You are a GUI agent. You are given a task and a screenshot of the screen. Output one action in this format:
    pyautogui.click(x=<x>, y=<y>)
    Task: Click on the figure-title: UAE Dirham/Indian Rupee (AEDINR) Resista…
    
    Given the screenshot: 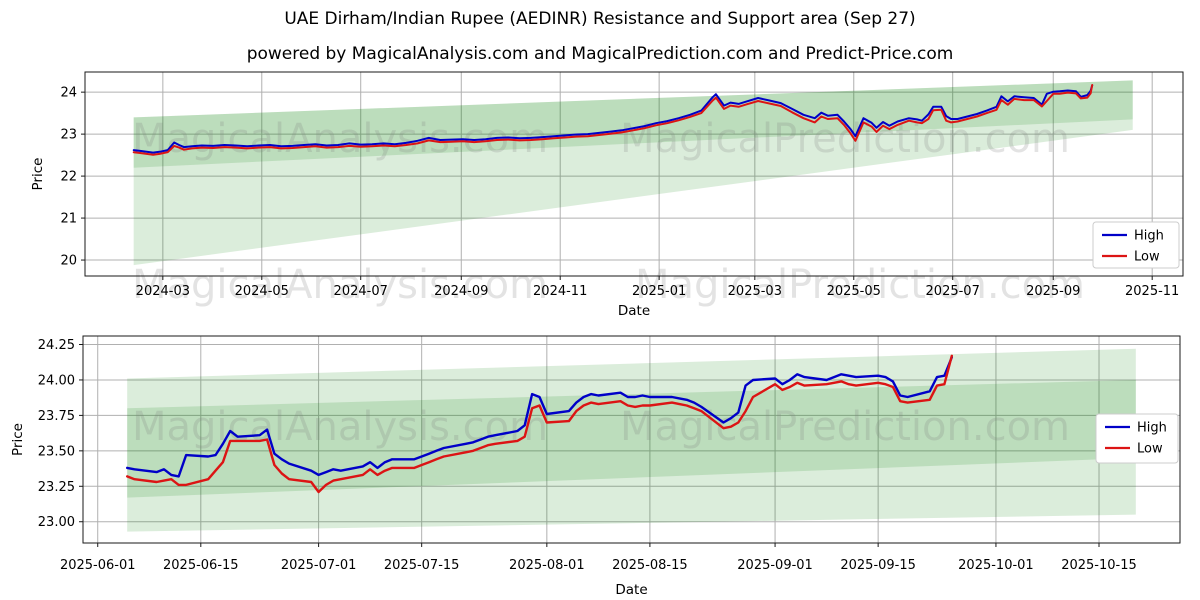 What is the action you would take?
    pyautogui.click(x=600, y=19)
    